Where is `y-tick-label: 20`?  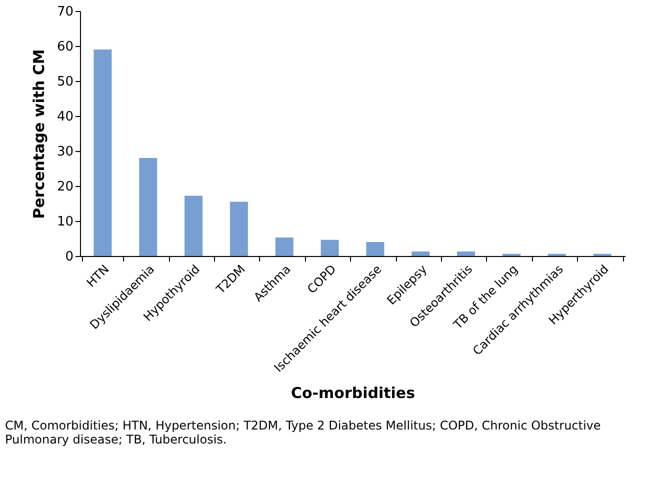 y-tick-label: 20 is located at coordinates (65, 187).